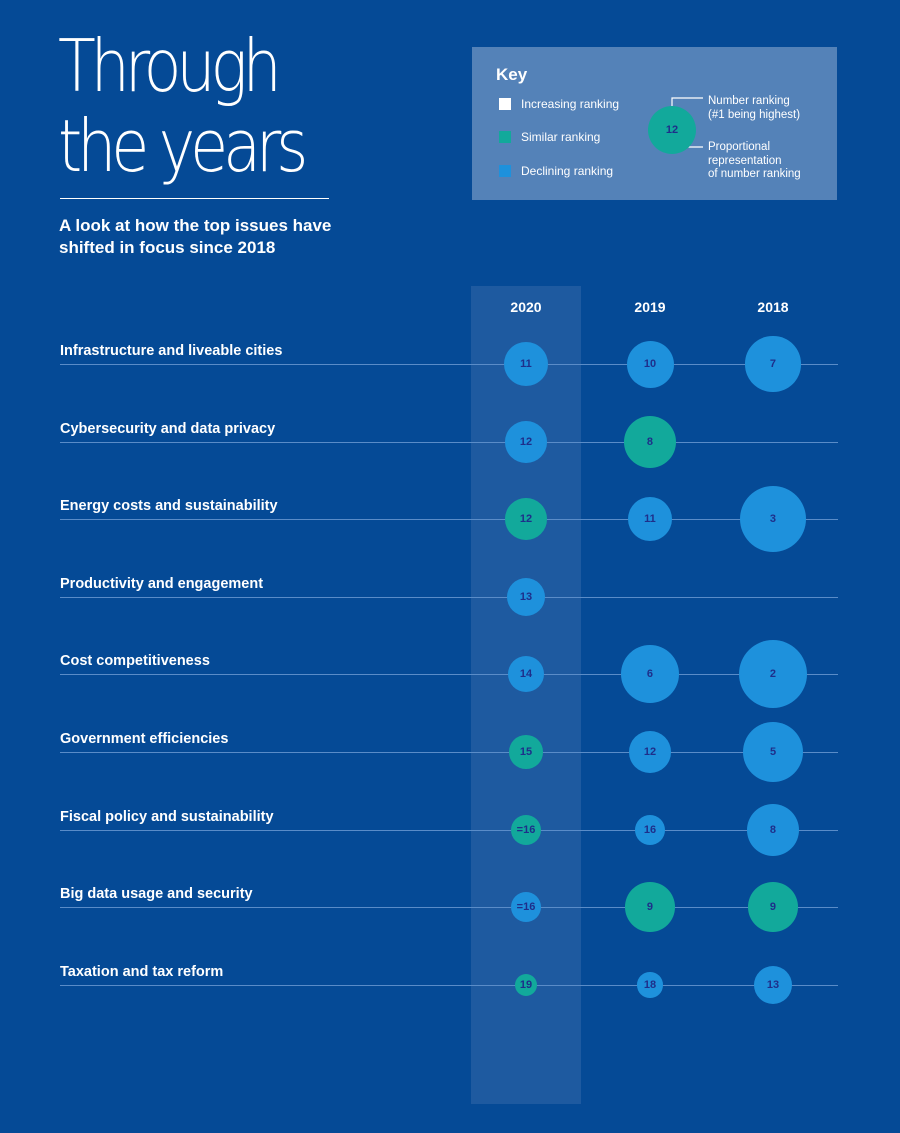 The image size is (900, 1133). I want to click on title-divider, so click(194, 198).